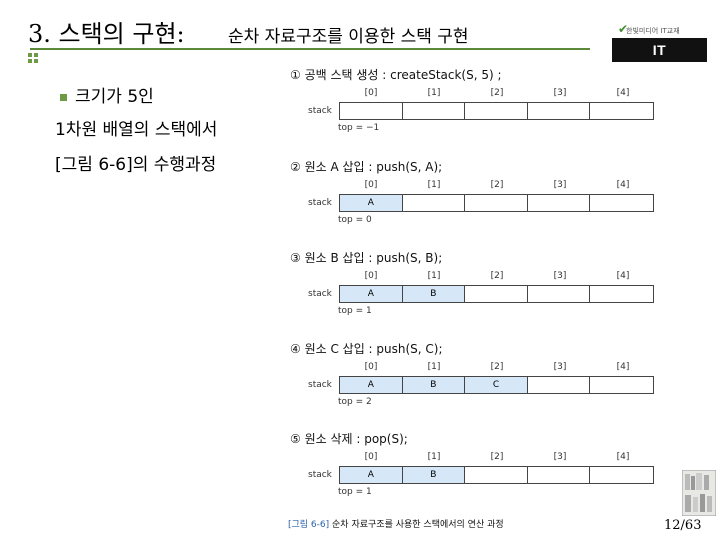 This screenshot has height=540, width=720. I want to click on publisher-logo: ✔ 한빛미디어 IT교재 IT COOKBOOK, so click(661, 52).